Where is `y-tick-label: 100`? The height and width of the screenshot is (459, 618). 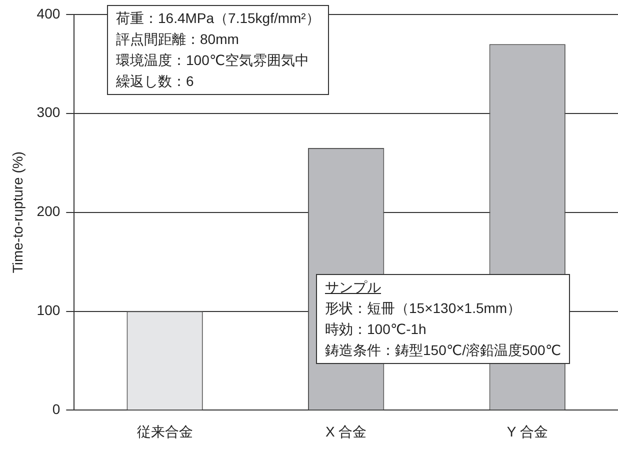
y-tick-label: 100 is located at coordinates (48, 310).